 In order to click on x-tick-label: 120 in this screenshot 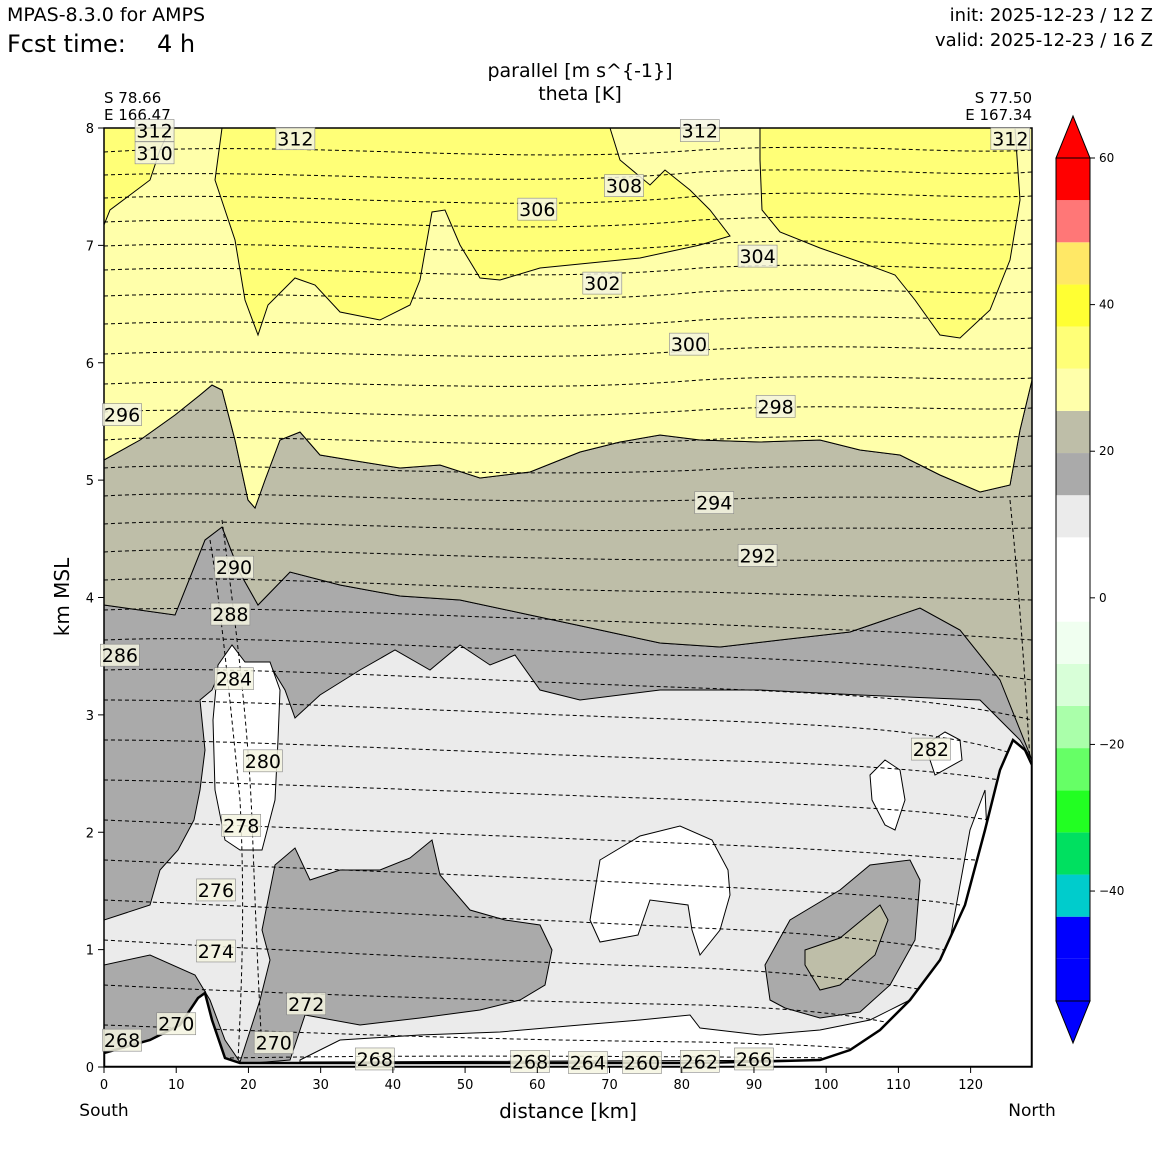, I will do `click(970, 1085)`.